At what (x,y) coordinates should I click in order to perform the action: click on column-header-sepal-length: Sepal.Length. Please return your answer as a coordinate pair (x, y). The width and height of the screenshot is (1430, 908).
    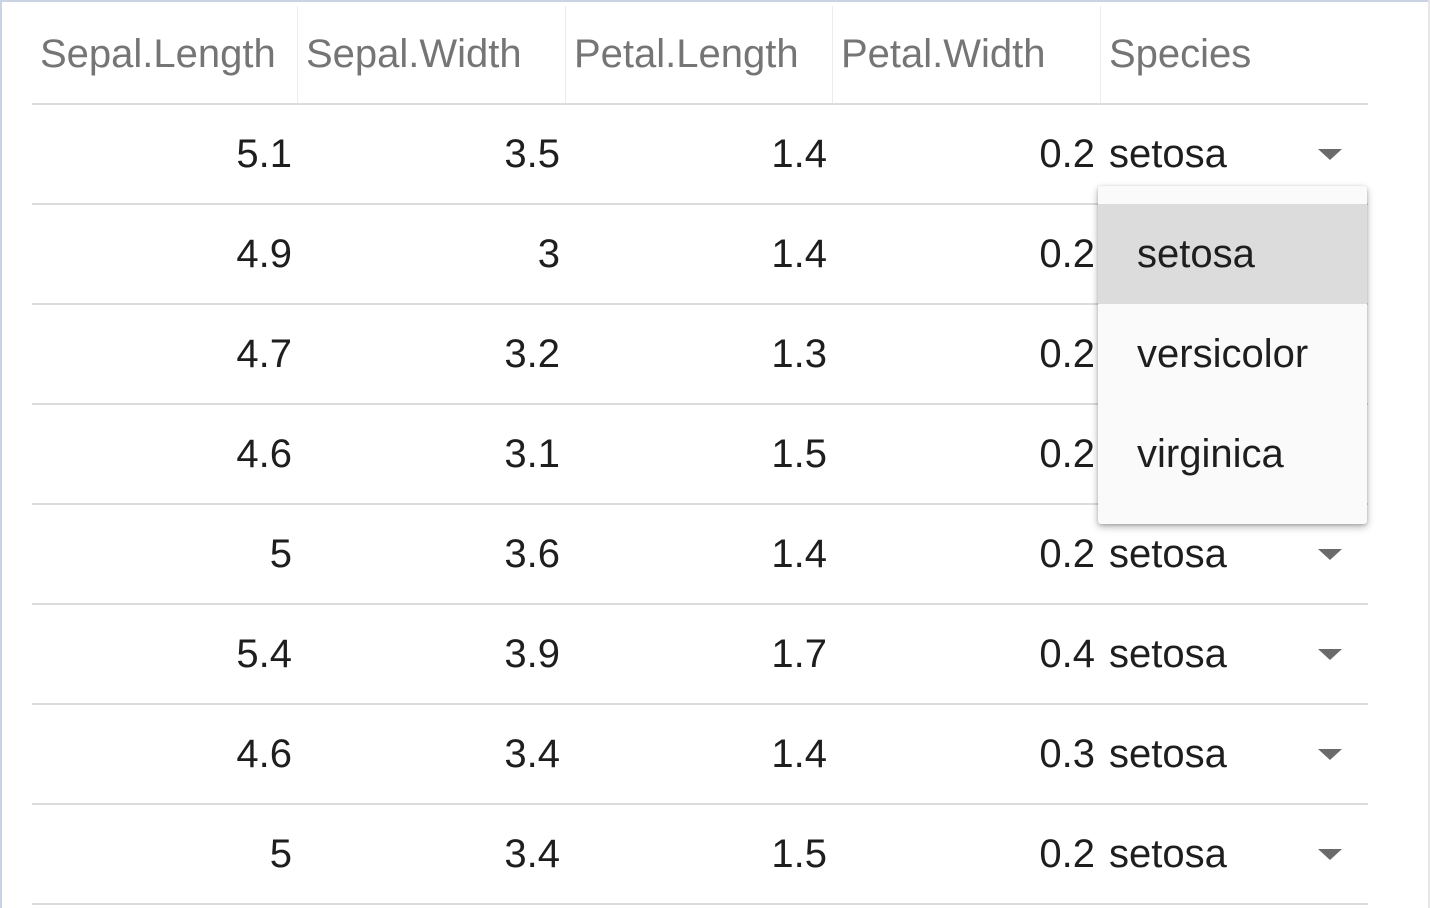
    Looking at the image, I should click on (165, 54).